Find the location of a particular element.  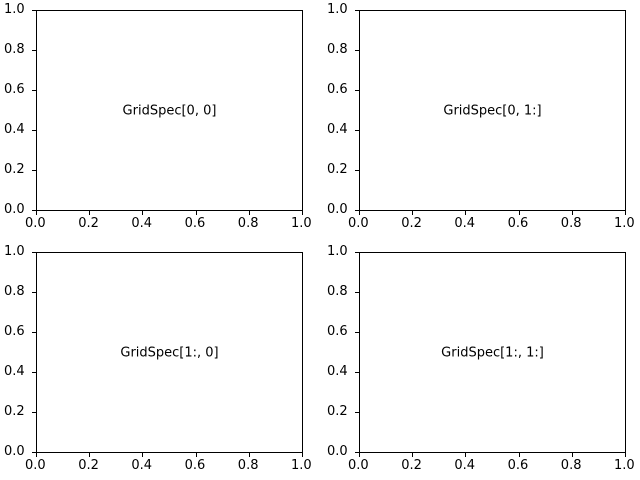

axes-annotation: GridSpec[0, 1:] is located at coordinates (492, 110).